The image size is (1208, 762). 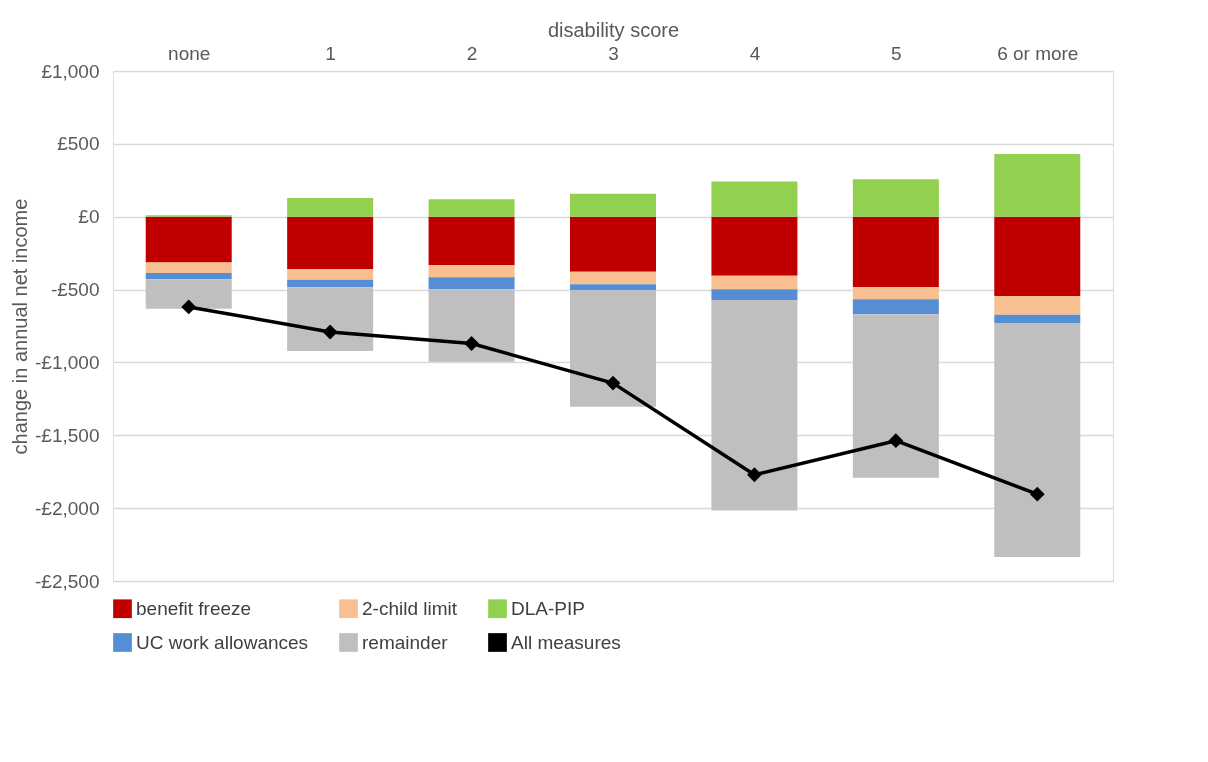 What do you see at coordinates (89, 217) in the screenshot?
I see `y-tick-label: £0` at bounding box center [89, 217].